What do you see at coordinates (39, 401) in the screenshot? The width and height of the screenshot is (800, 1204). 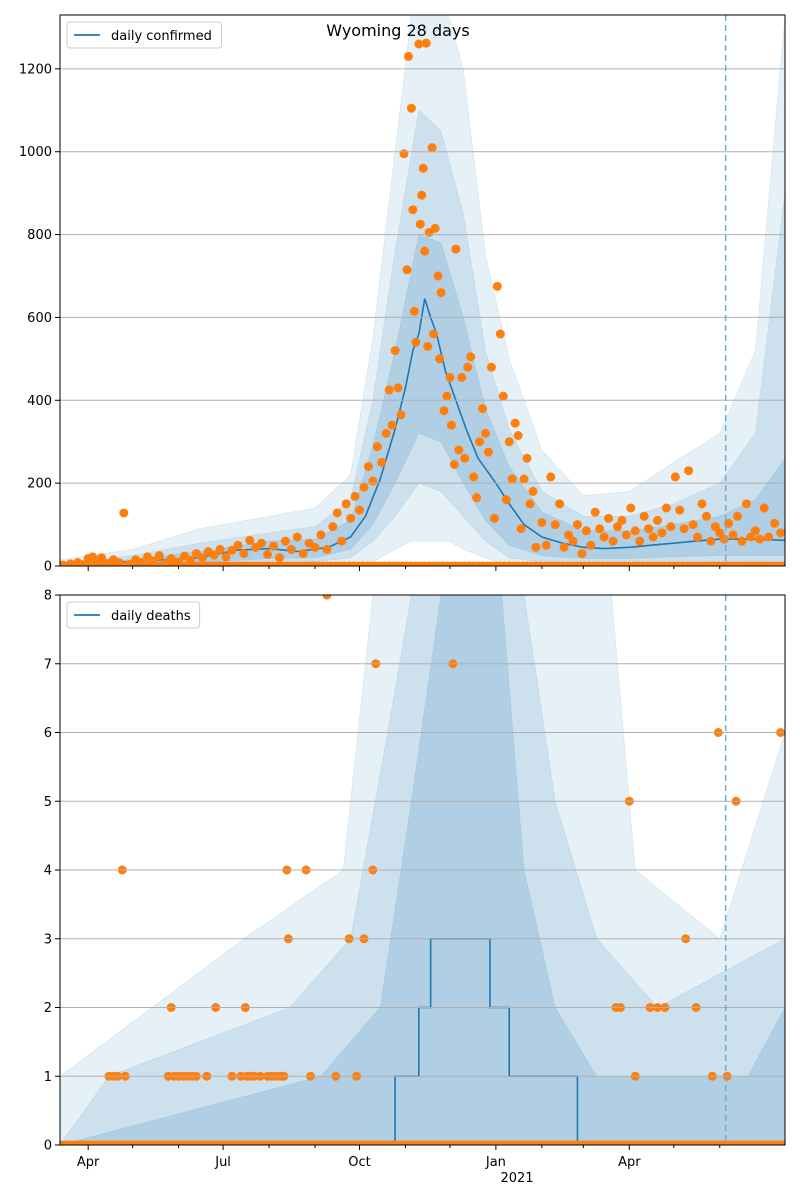 I see `y-tick-label: 400` at bounding box center [39, 401].